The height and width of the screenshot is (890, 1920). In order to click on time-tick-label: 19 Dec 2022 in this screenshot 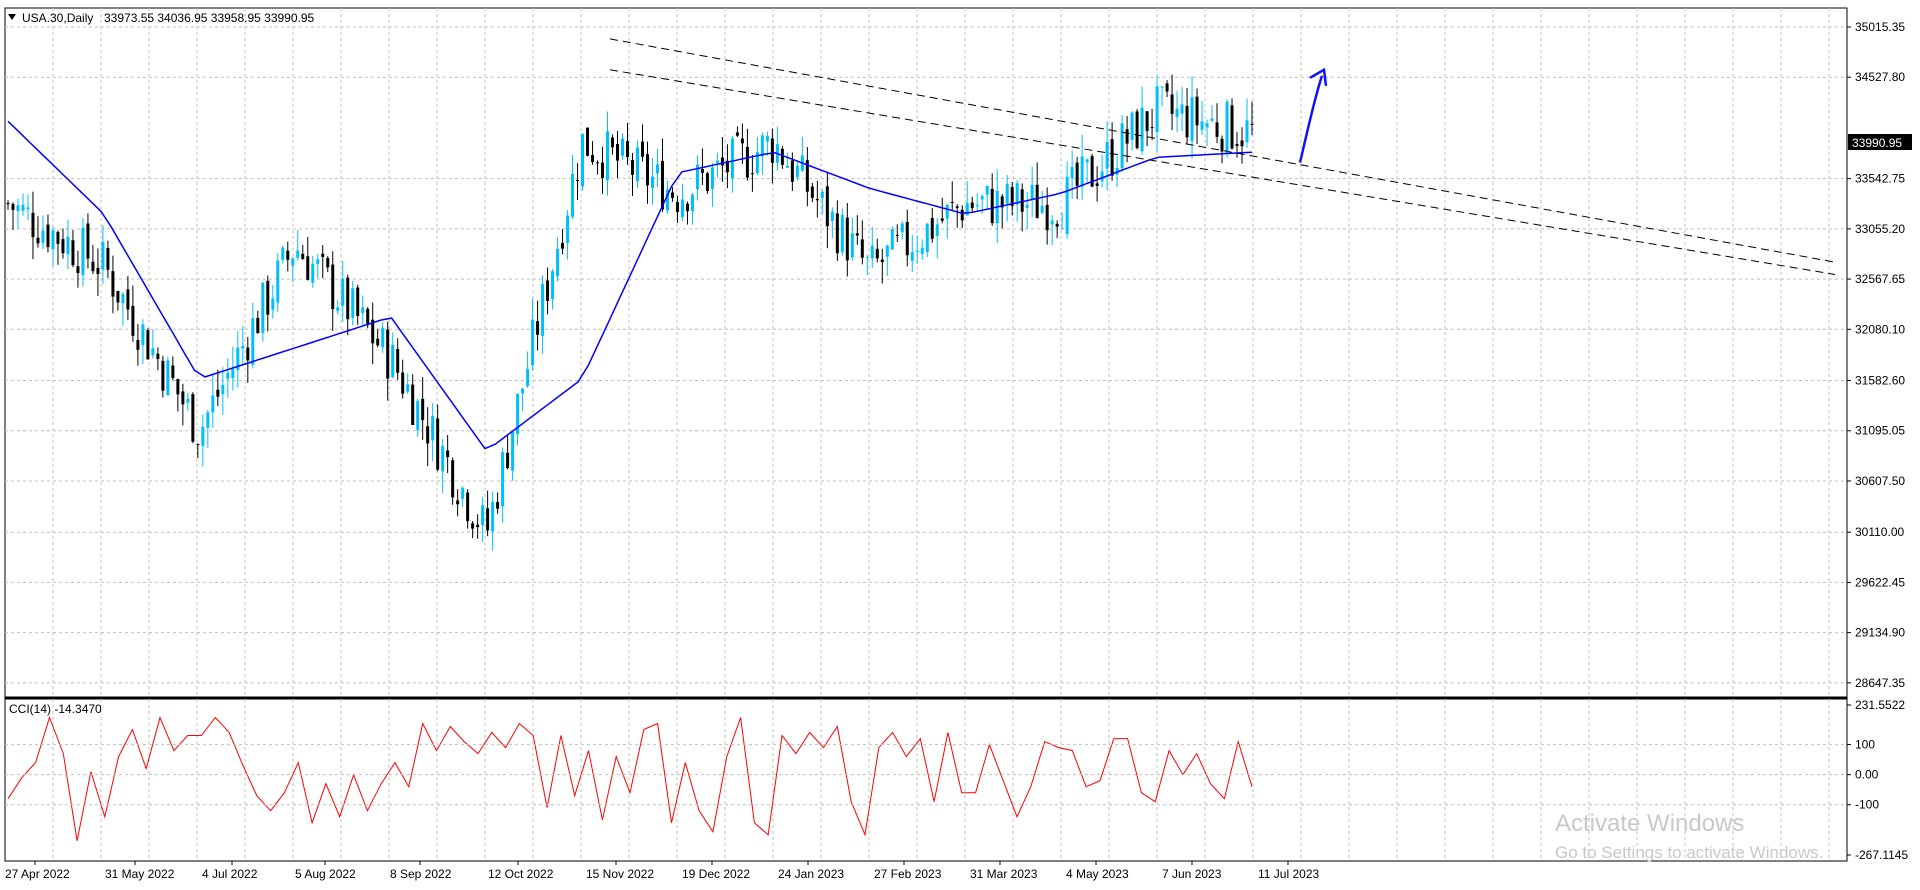, I will do `click(716, 874)`.